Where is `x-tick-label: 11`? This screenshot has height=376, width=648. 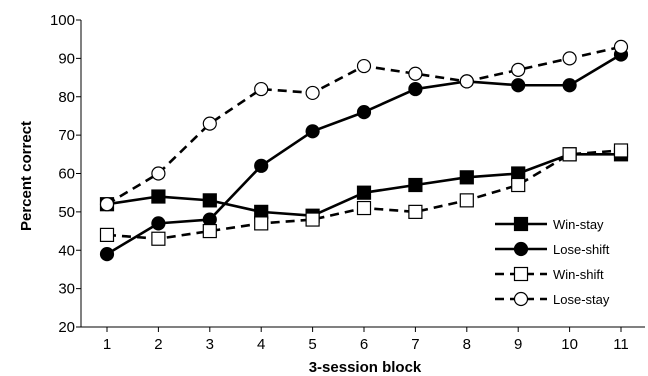 x-tick-label: 11 is located at coordinates (621, 344).